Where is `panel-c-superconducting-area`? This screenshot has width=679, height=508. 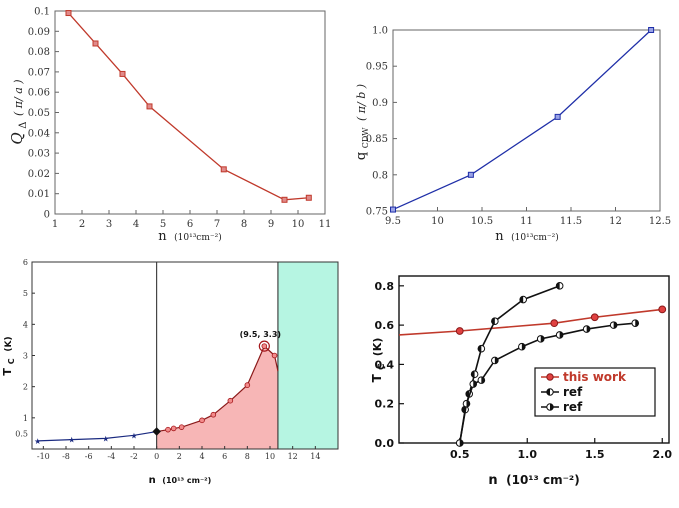 panel-c-superconducting-area is located at coordinates (217, 397).